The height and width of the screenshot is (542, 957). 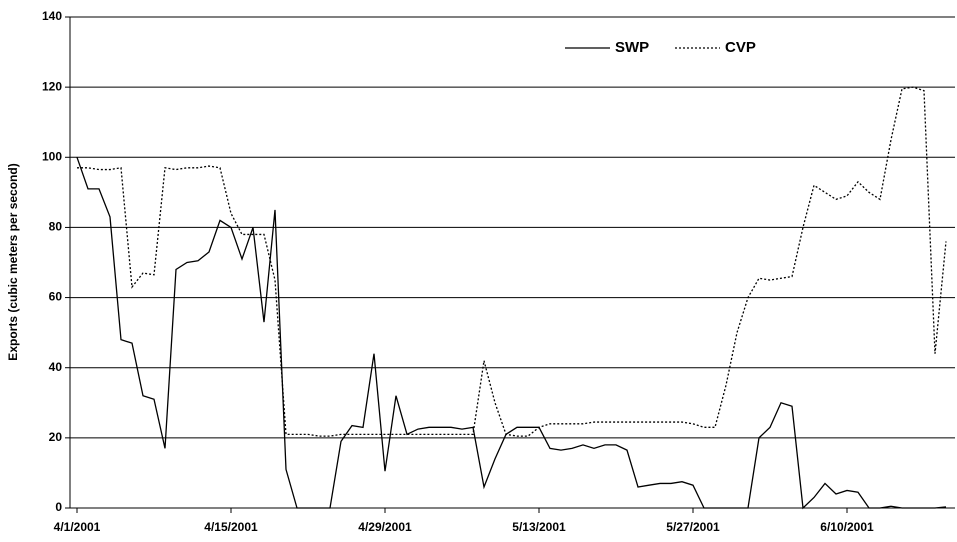 I want to click on x-tick-label: 4/29/2001, so click(x=385, y=527).